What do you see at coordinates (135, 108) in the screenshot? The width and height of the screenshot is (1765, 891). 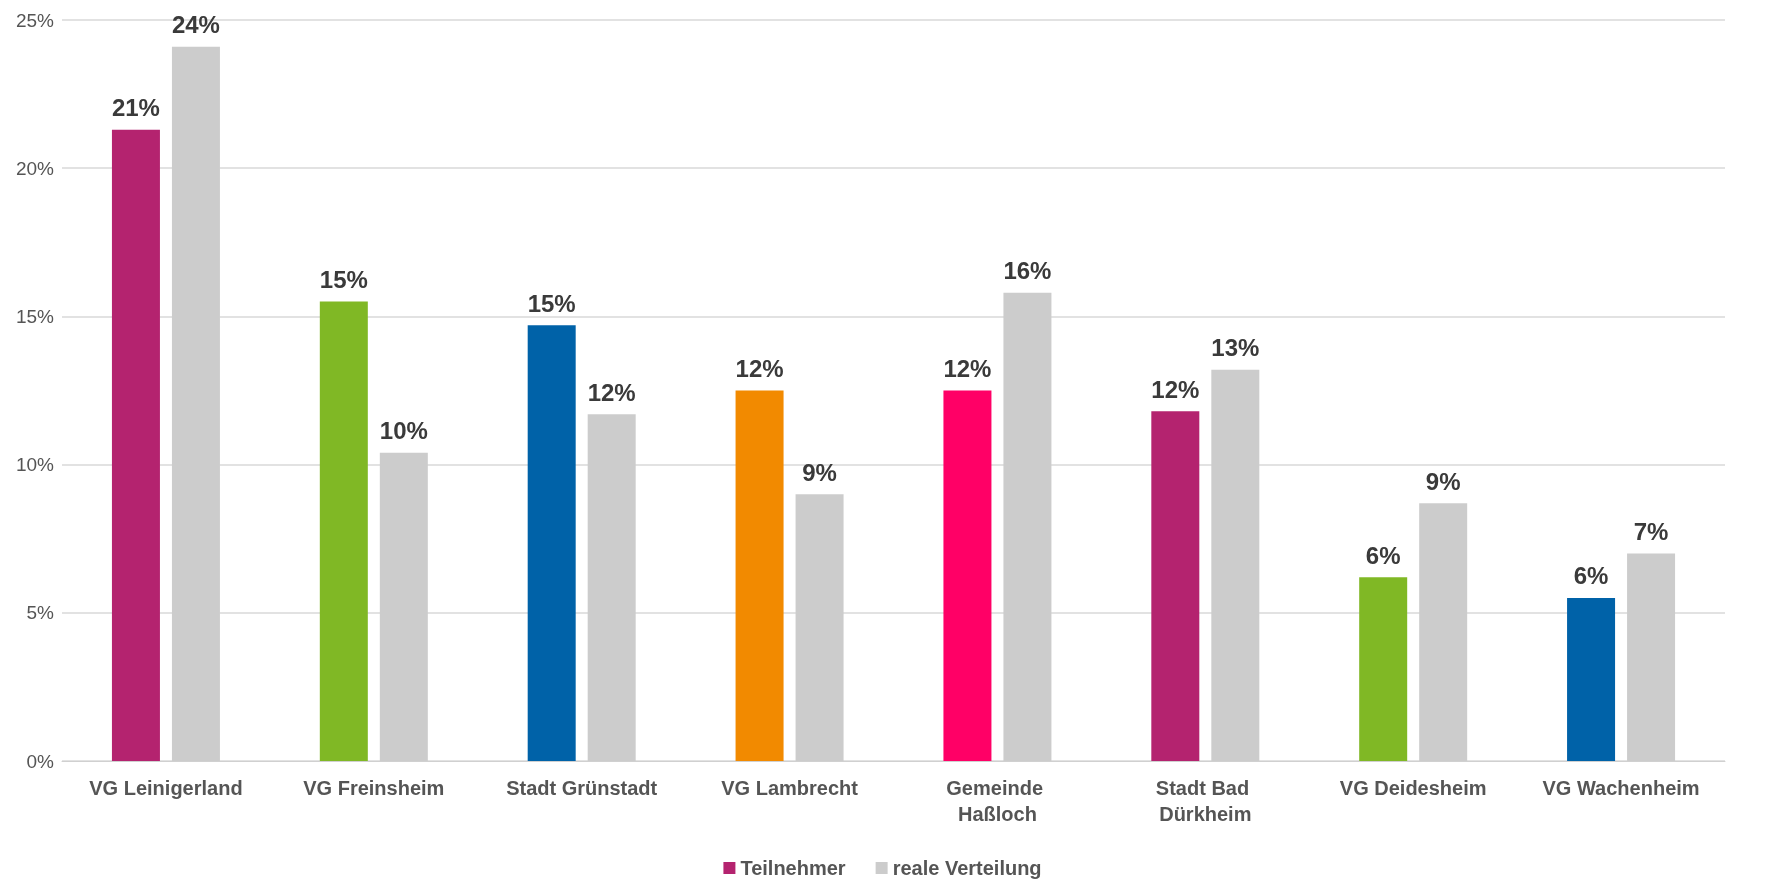 I see `data-label: 21%` at bounding box center [135, 108].